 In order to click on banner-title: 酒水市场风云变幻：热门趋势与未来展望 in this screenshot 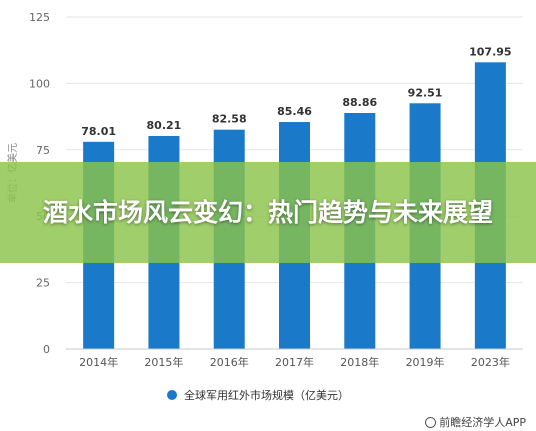, I will do `click(267, 212)`.